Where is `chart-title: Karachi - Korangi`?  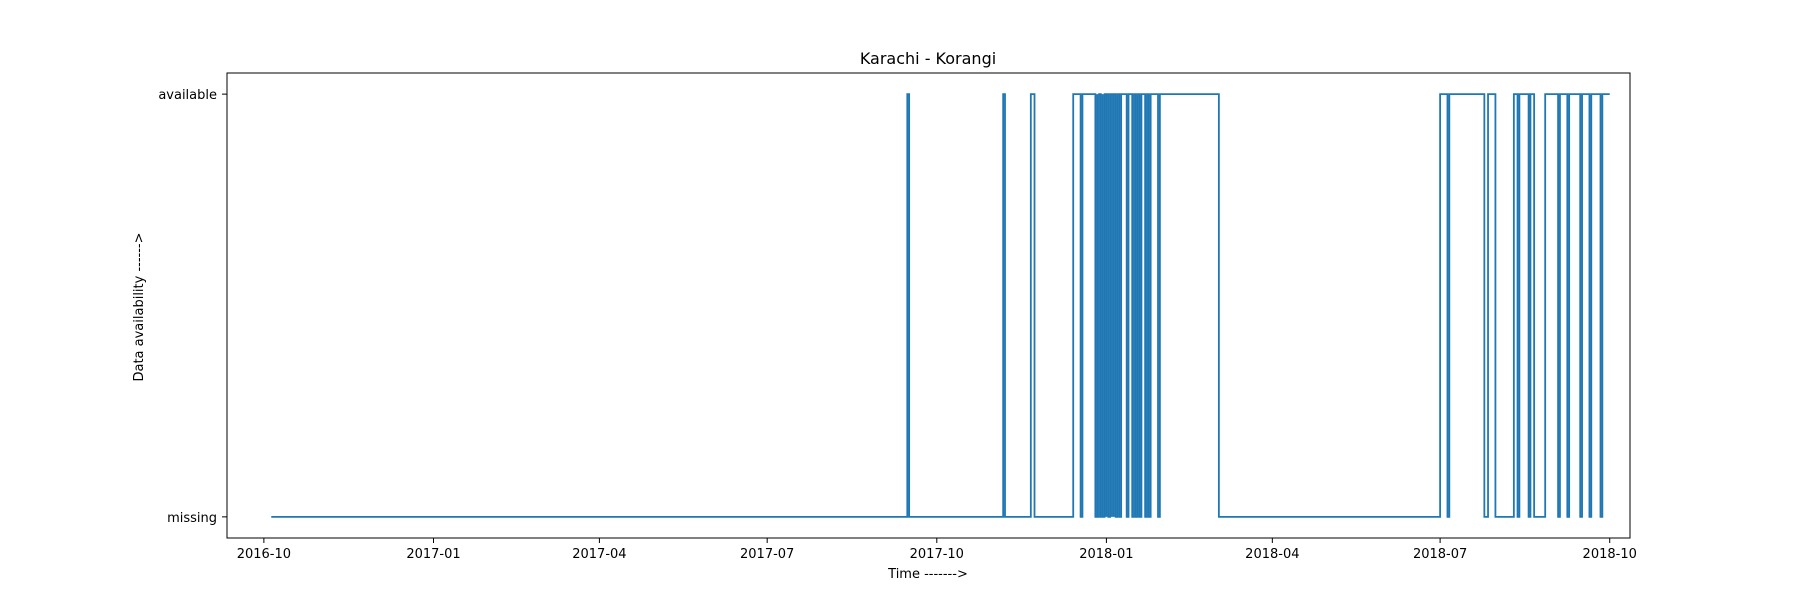
chart-title: Karachi - Korangi is located at coordinates (928, 58).